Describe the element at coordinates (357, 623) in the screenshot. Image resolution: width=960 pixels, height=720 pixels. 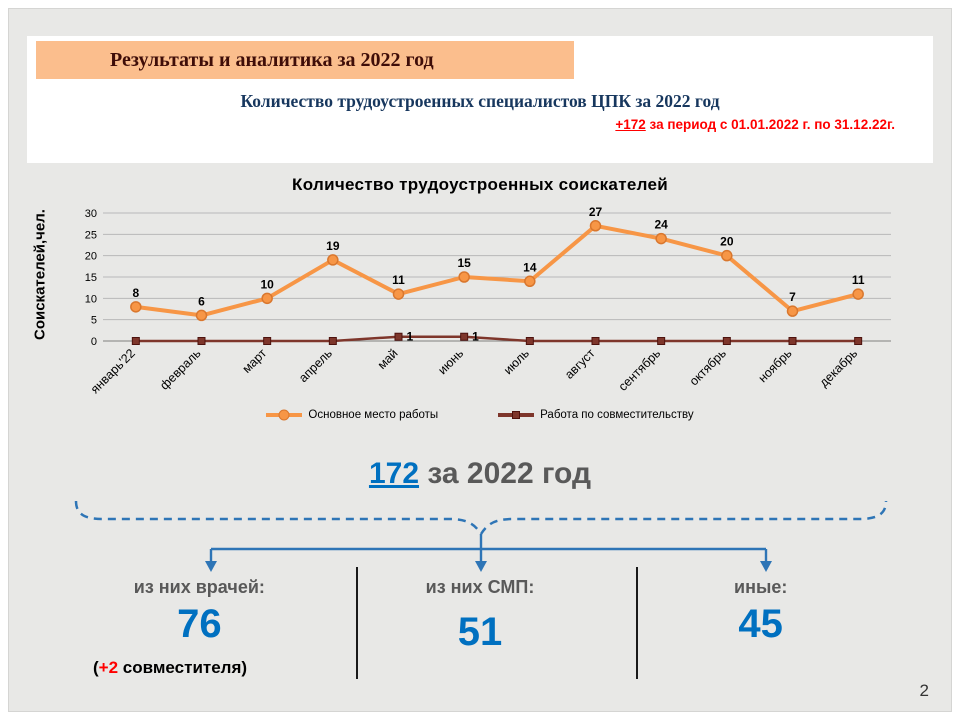
I see `column-divider-left` at that location.